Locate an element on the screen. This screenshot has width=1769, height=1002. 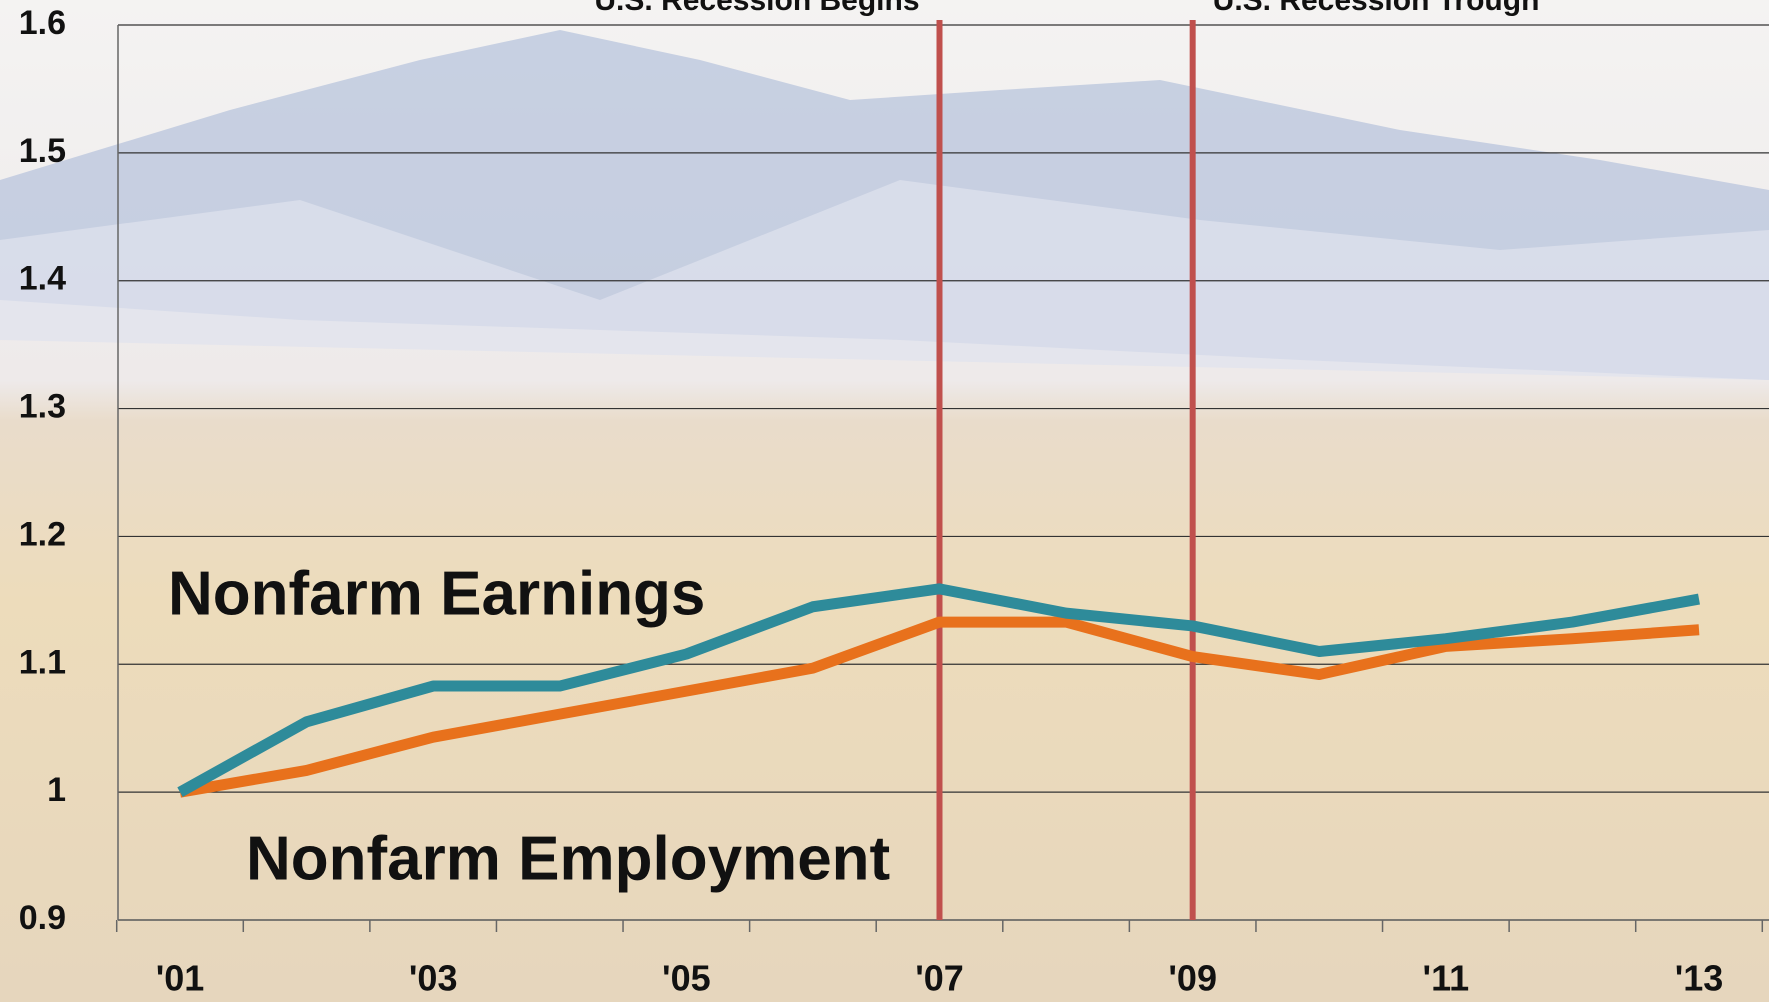
y-tick-label: 1 is located at coordinates (56, 790).